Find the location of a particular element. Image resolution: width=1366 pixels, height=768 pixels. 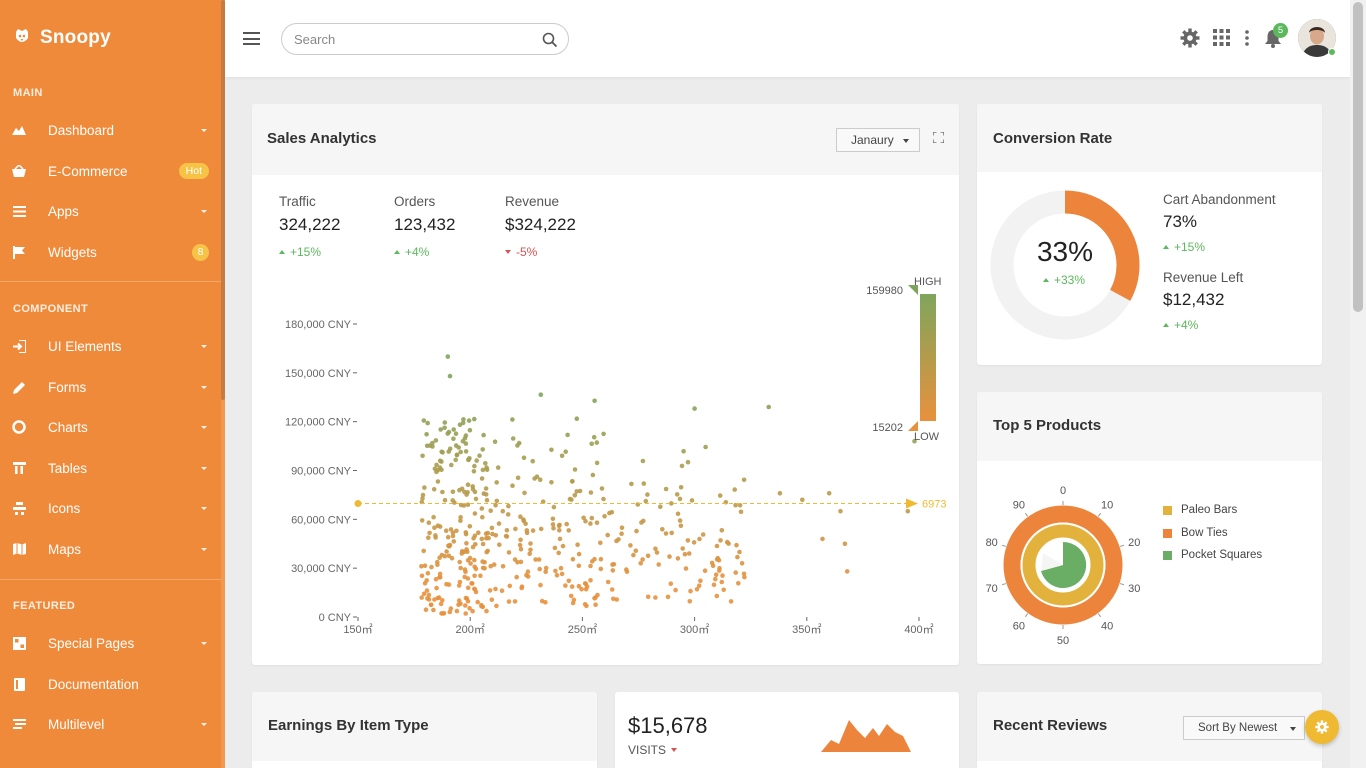

search-input is located at coordinates (414, 39).